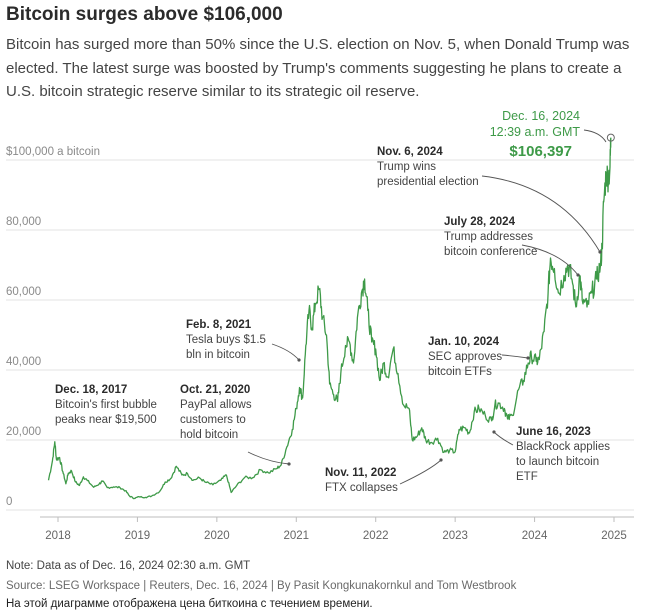  What do you see at coordinates (464, 342) in the screenshot?
I see `annotation-heading: Jan. 10, 2024` at bounding box center [464, 342].